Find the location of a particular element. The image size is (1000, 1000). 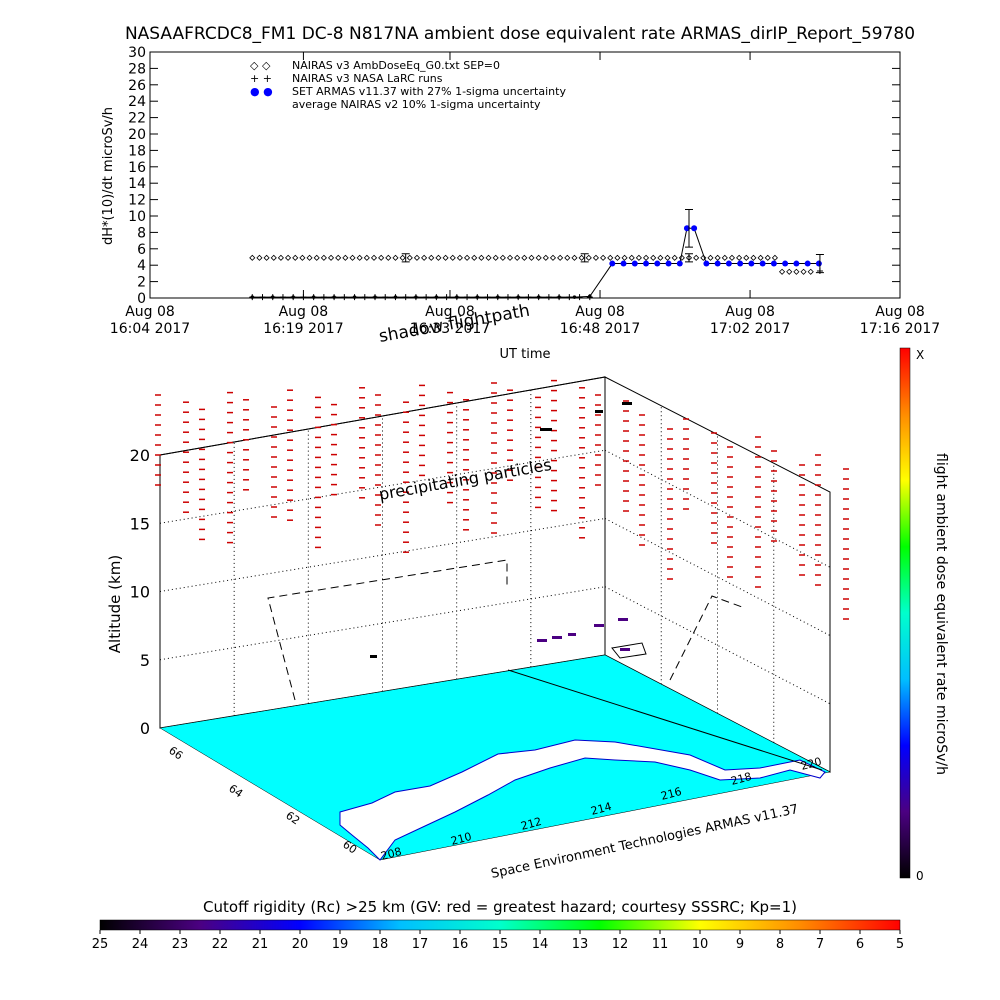

x-tick-label-time: 16:48 2017 is located at coordinates (600, 329).